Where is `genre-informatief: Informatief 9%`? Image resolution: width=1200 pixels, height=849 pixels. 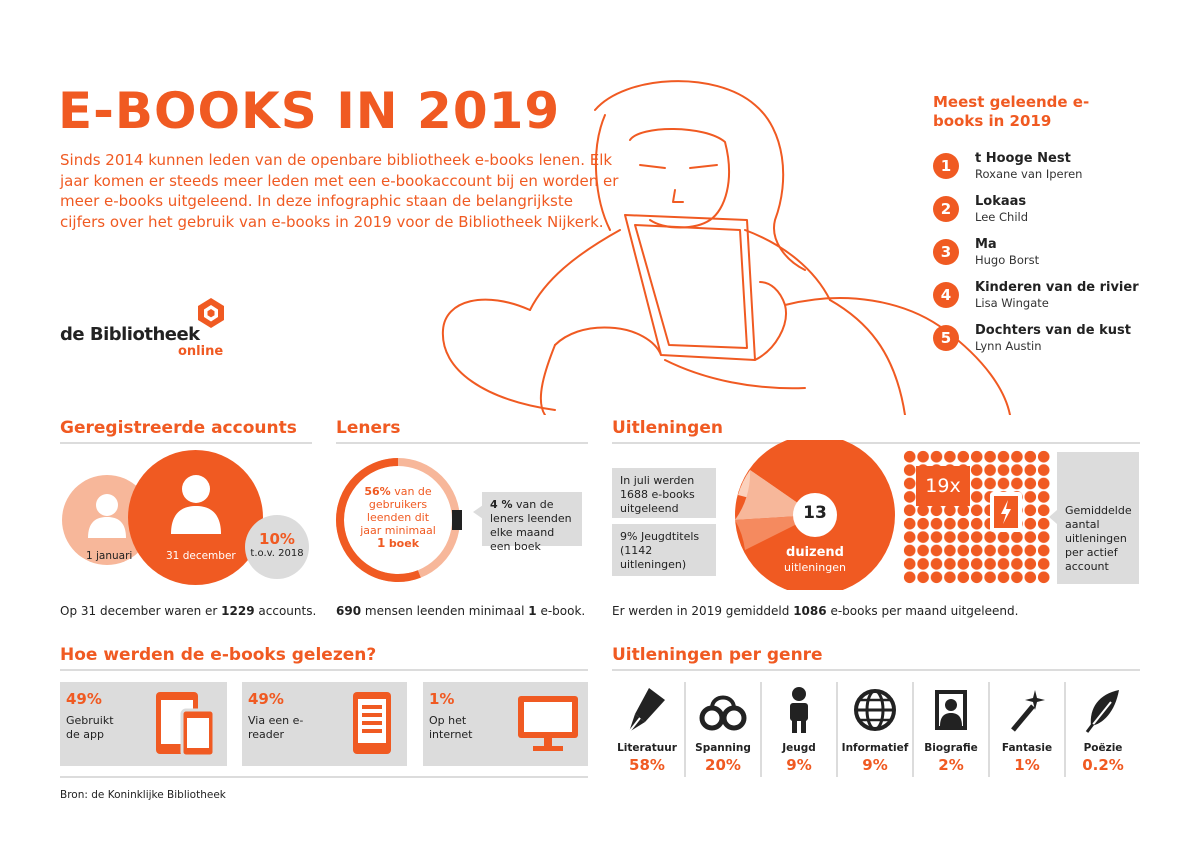 genre-informatief: Informatief 9% is located at coordinates (875, 730).